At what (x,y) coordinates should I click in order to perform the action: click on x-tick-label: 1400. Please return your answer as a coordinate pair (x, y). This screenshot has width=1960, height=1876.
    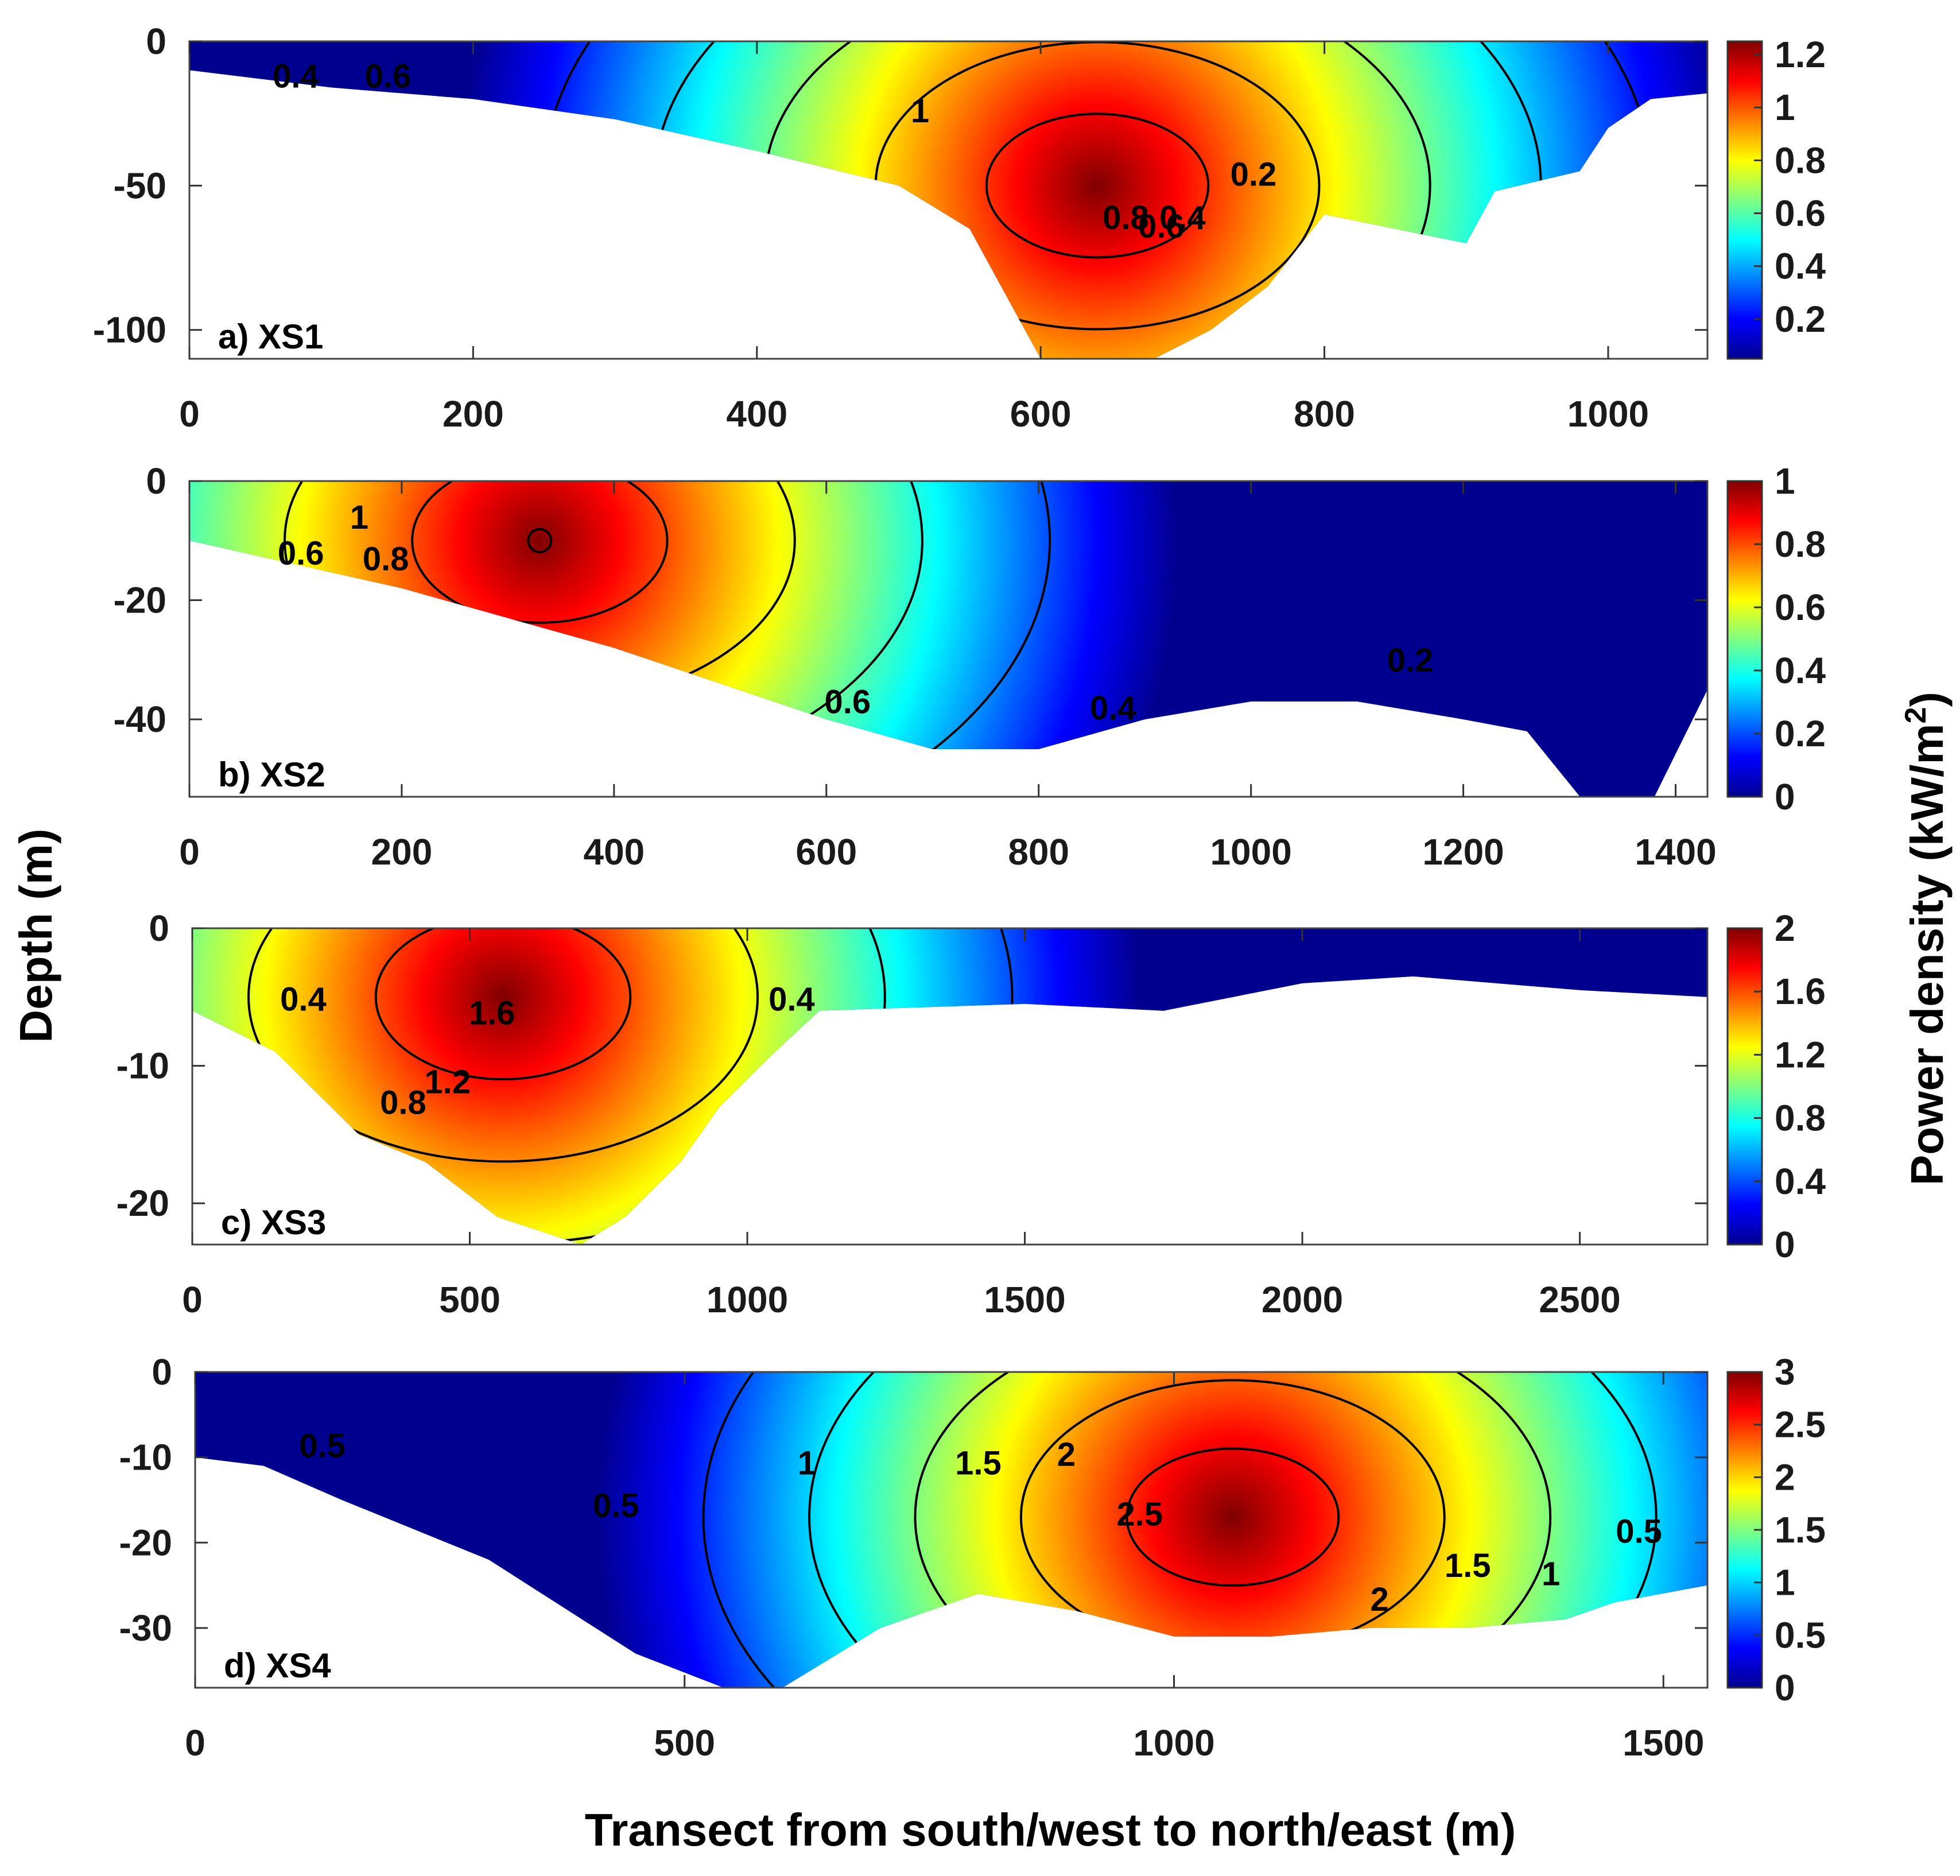
    Looking at the image, I should click on (1675, 852).